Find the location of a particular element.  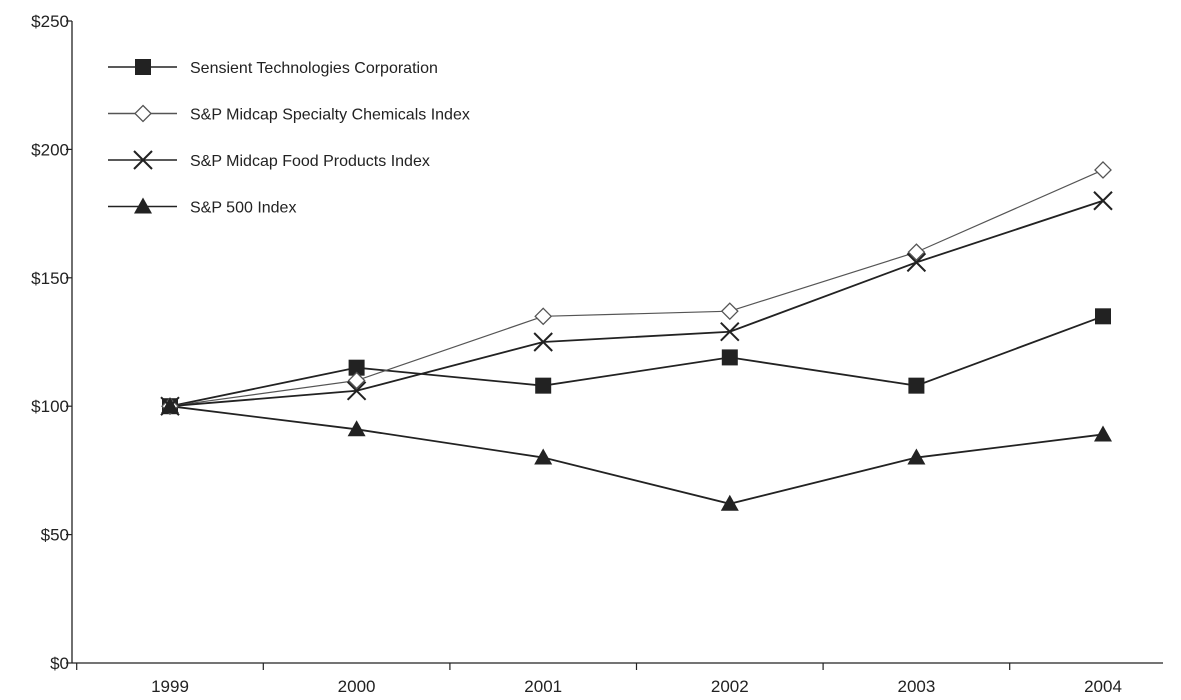

y-tick-label: $250 is located at coordinates (50, 21).